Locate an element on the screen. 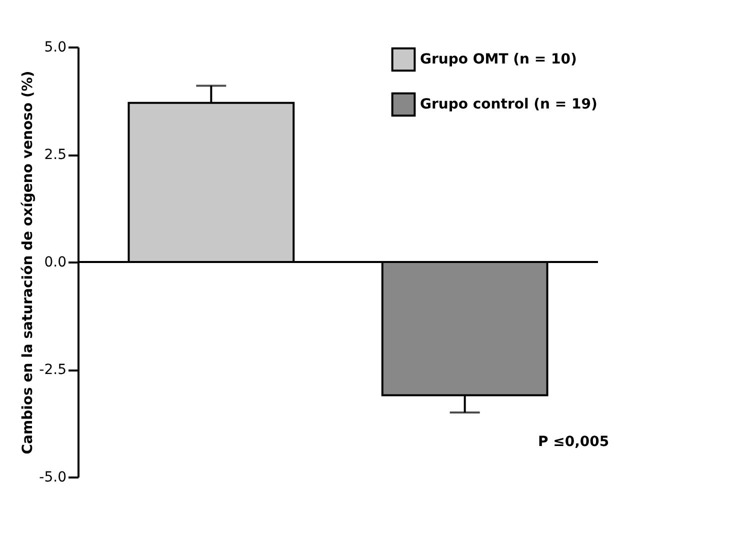 This screenshot has width=747, height=537. legend-label: Grupo control (n = 19) is located at coordinates (509, 104).